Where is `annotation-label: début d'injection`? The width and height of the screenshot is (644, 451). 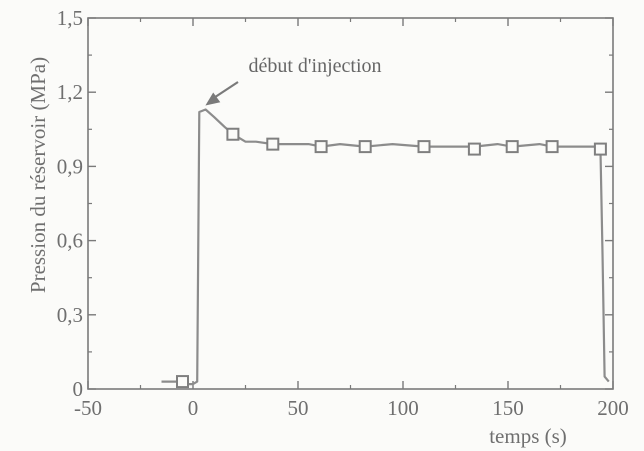
annotation-label: début d'injection is located at coordinates (314, 66).